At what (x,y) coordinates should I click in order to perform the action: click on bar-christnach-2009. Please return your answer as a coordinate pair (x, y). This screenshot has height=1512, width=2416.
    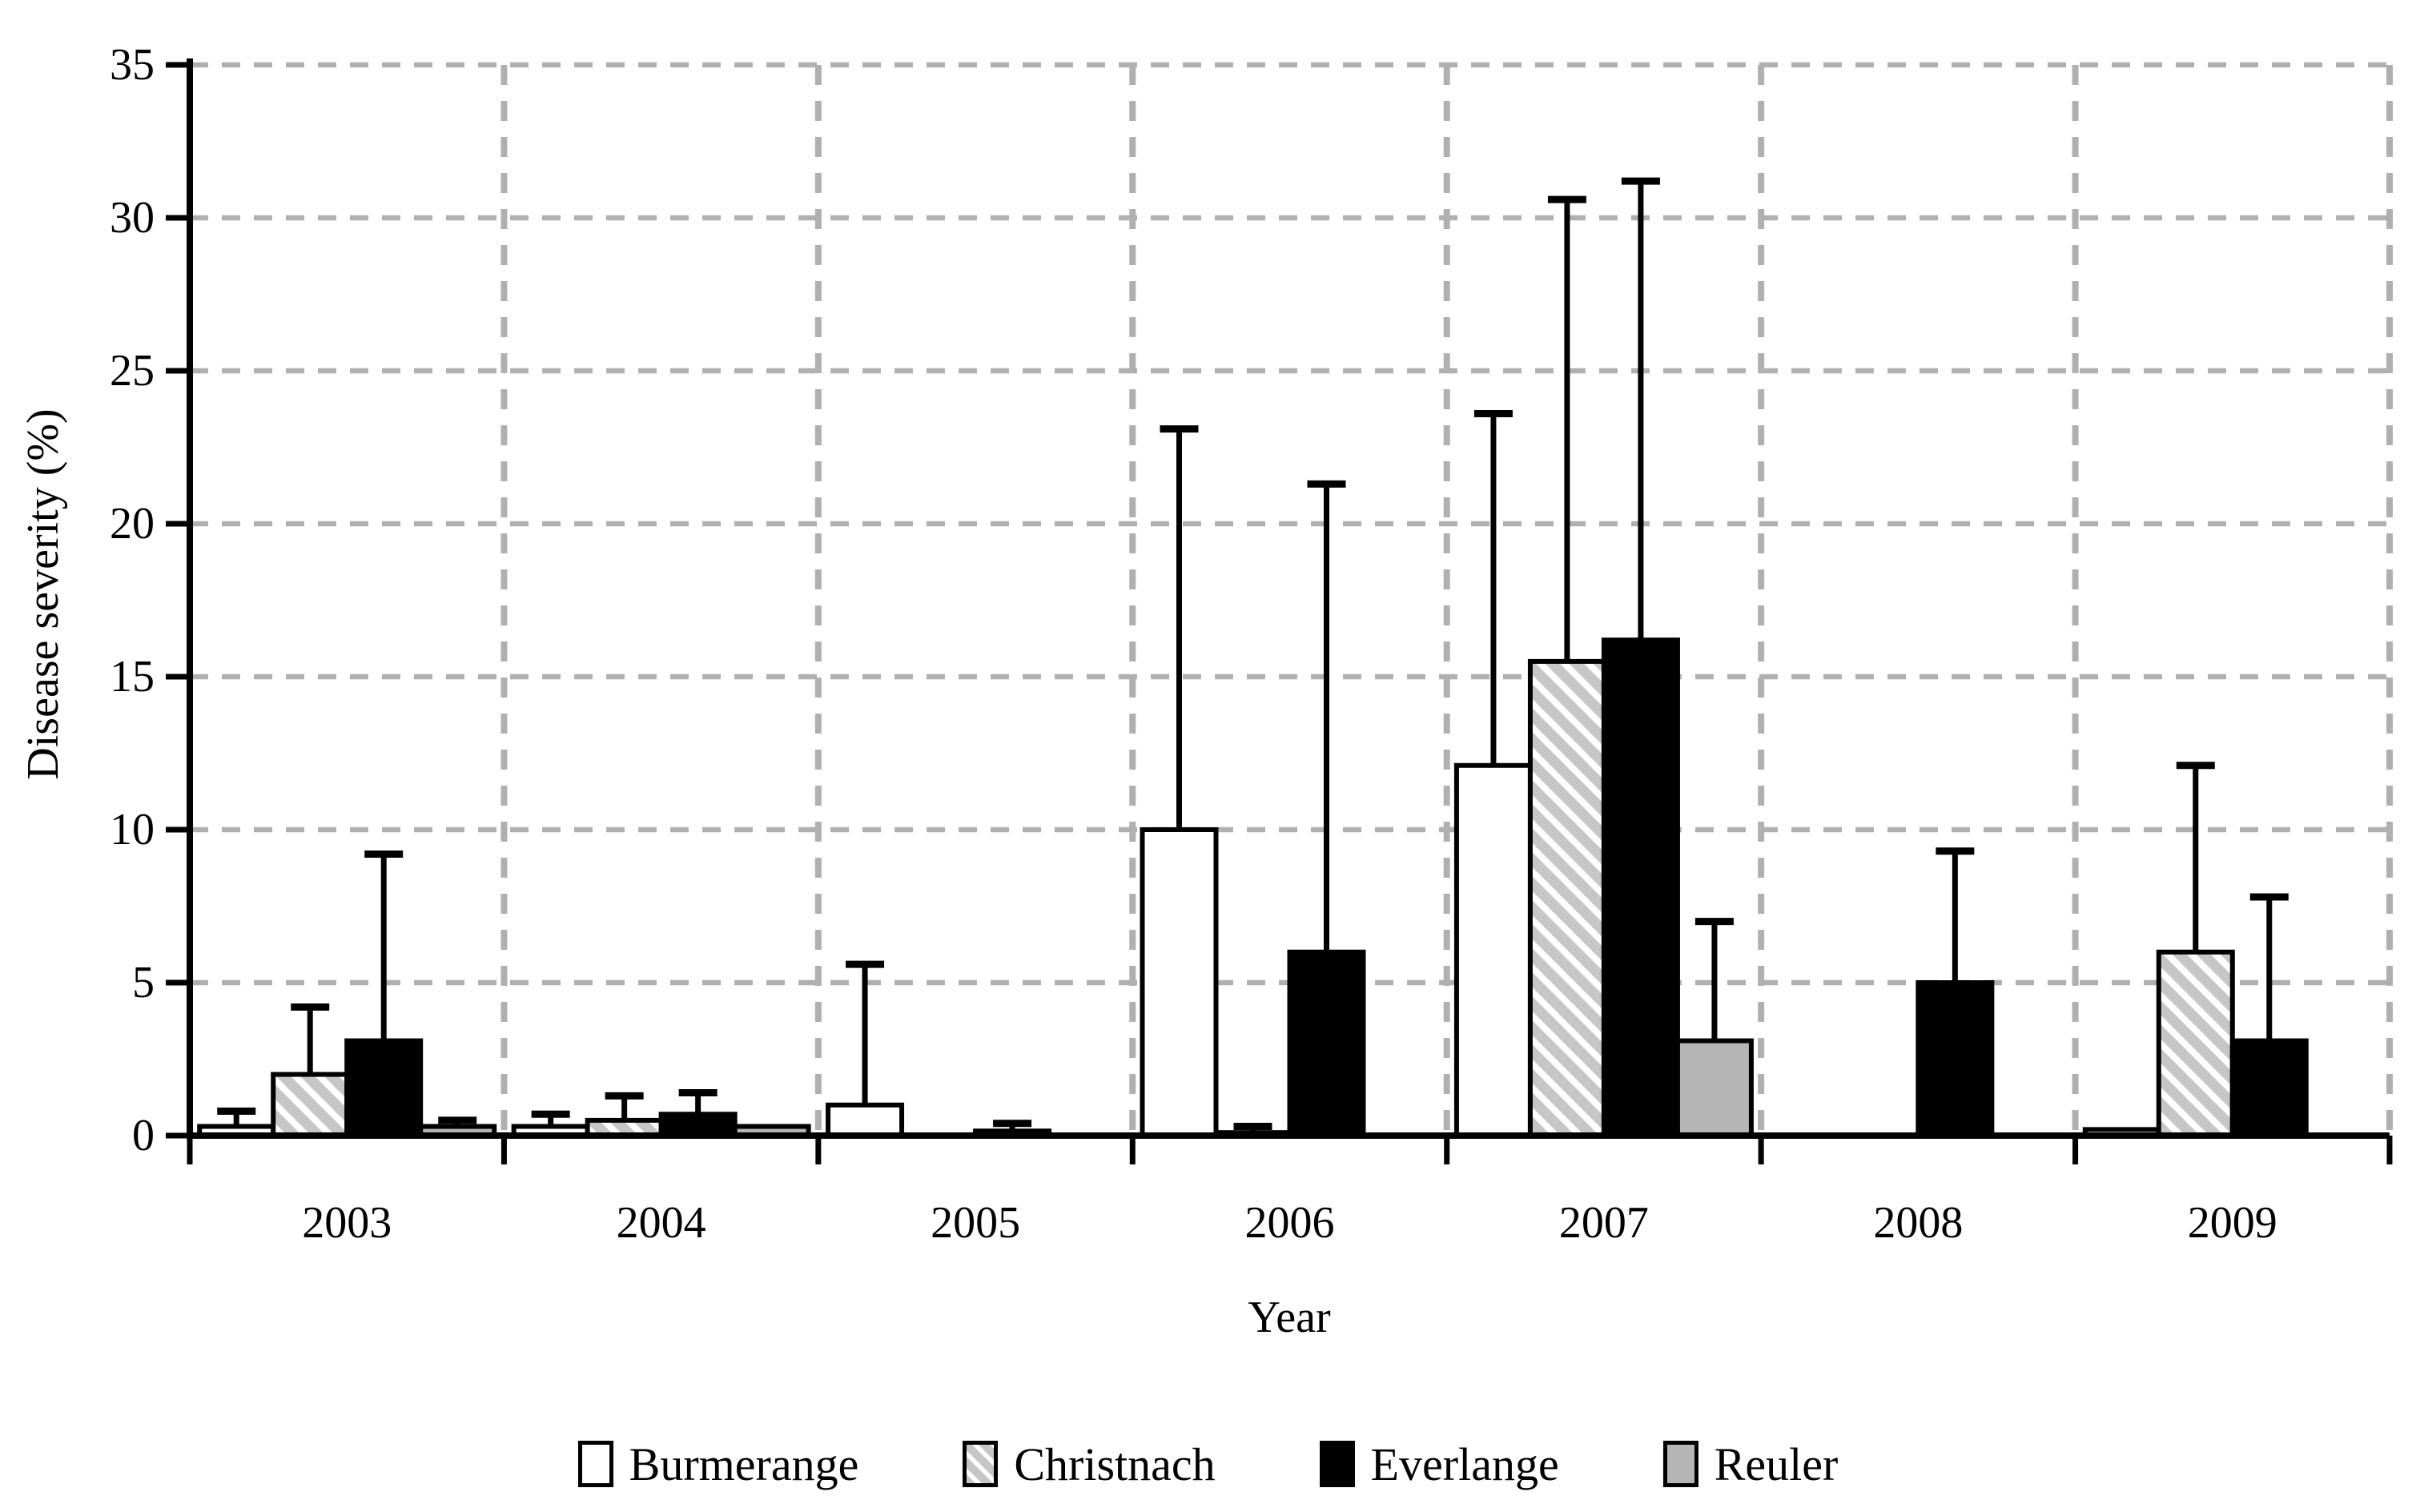
    Looking at the image, I should click on (2195, 1044).